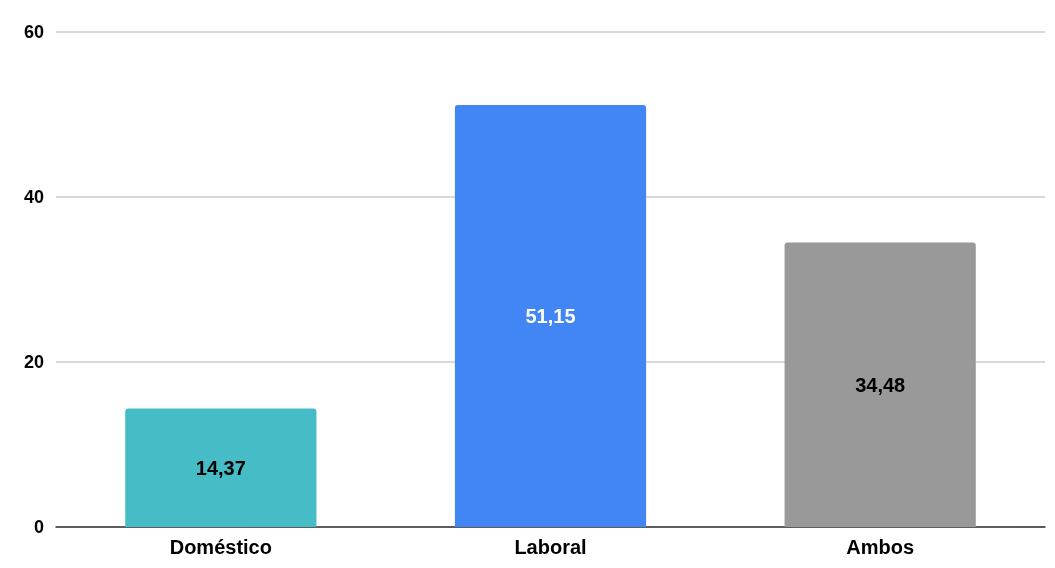 Image resolution: width=1055 pixels, height=568 pixels. I want to click on data-label: 14,37, so click(220, 467).